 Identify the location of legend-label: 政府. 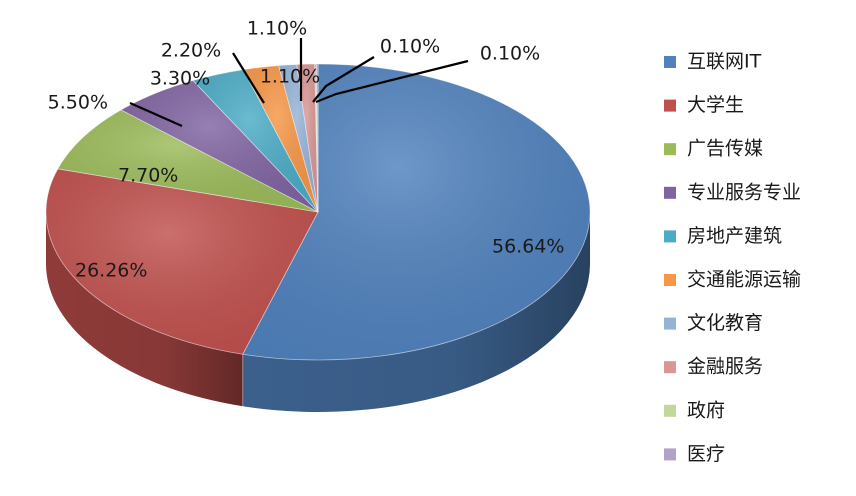
(706, 410).